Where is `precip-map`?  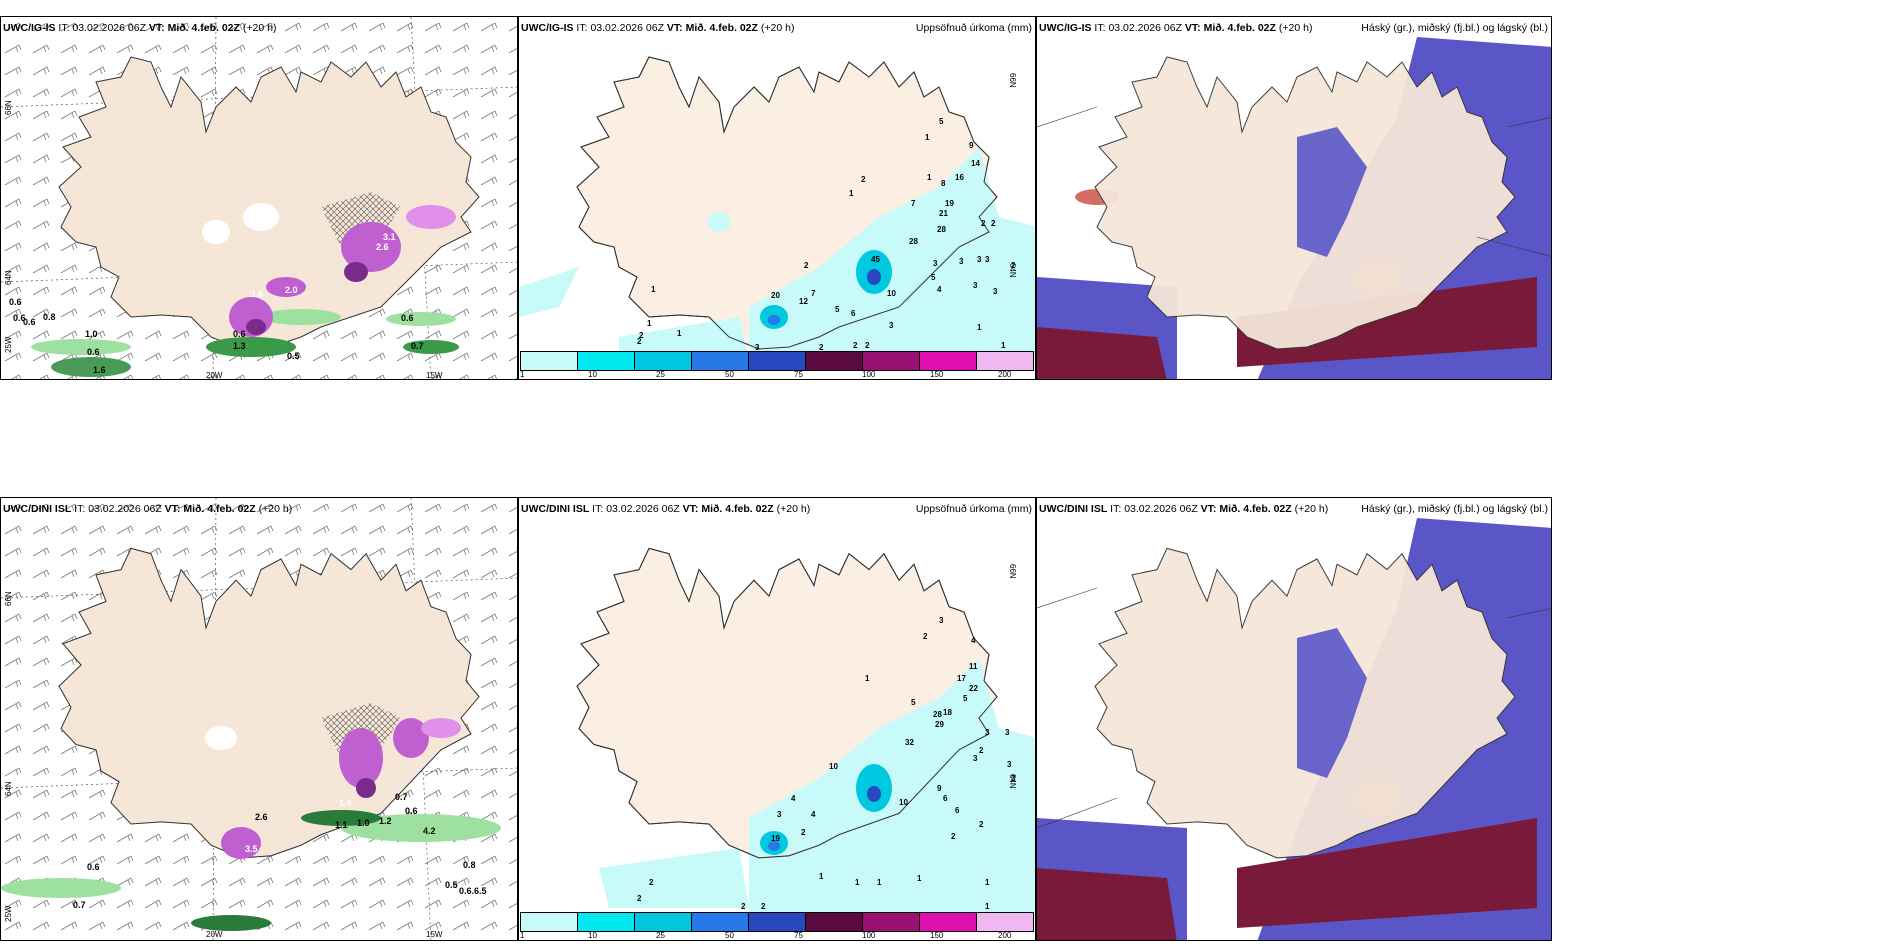 precip-map is located at coordinates (777, 206).